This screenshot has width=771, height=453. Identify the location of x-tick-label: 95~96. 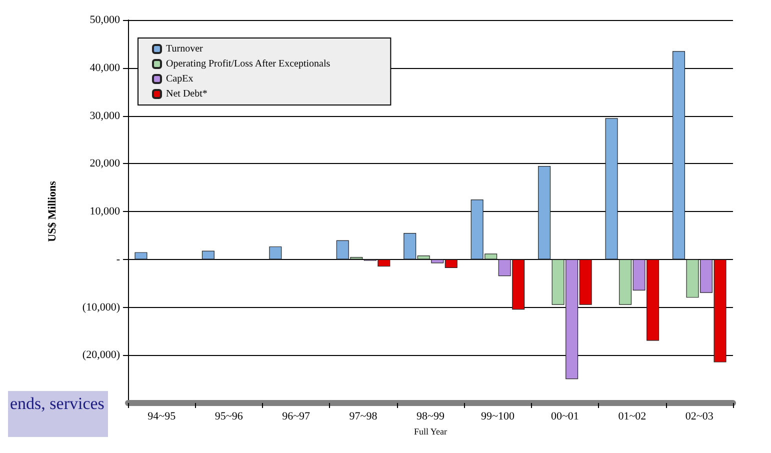
(229, 416).